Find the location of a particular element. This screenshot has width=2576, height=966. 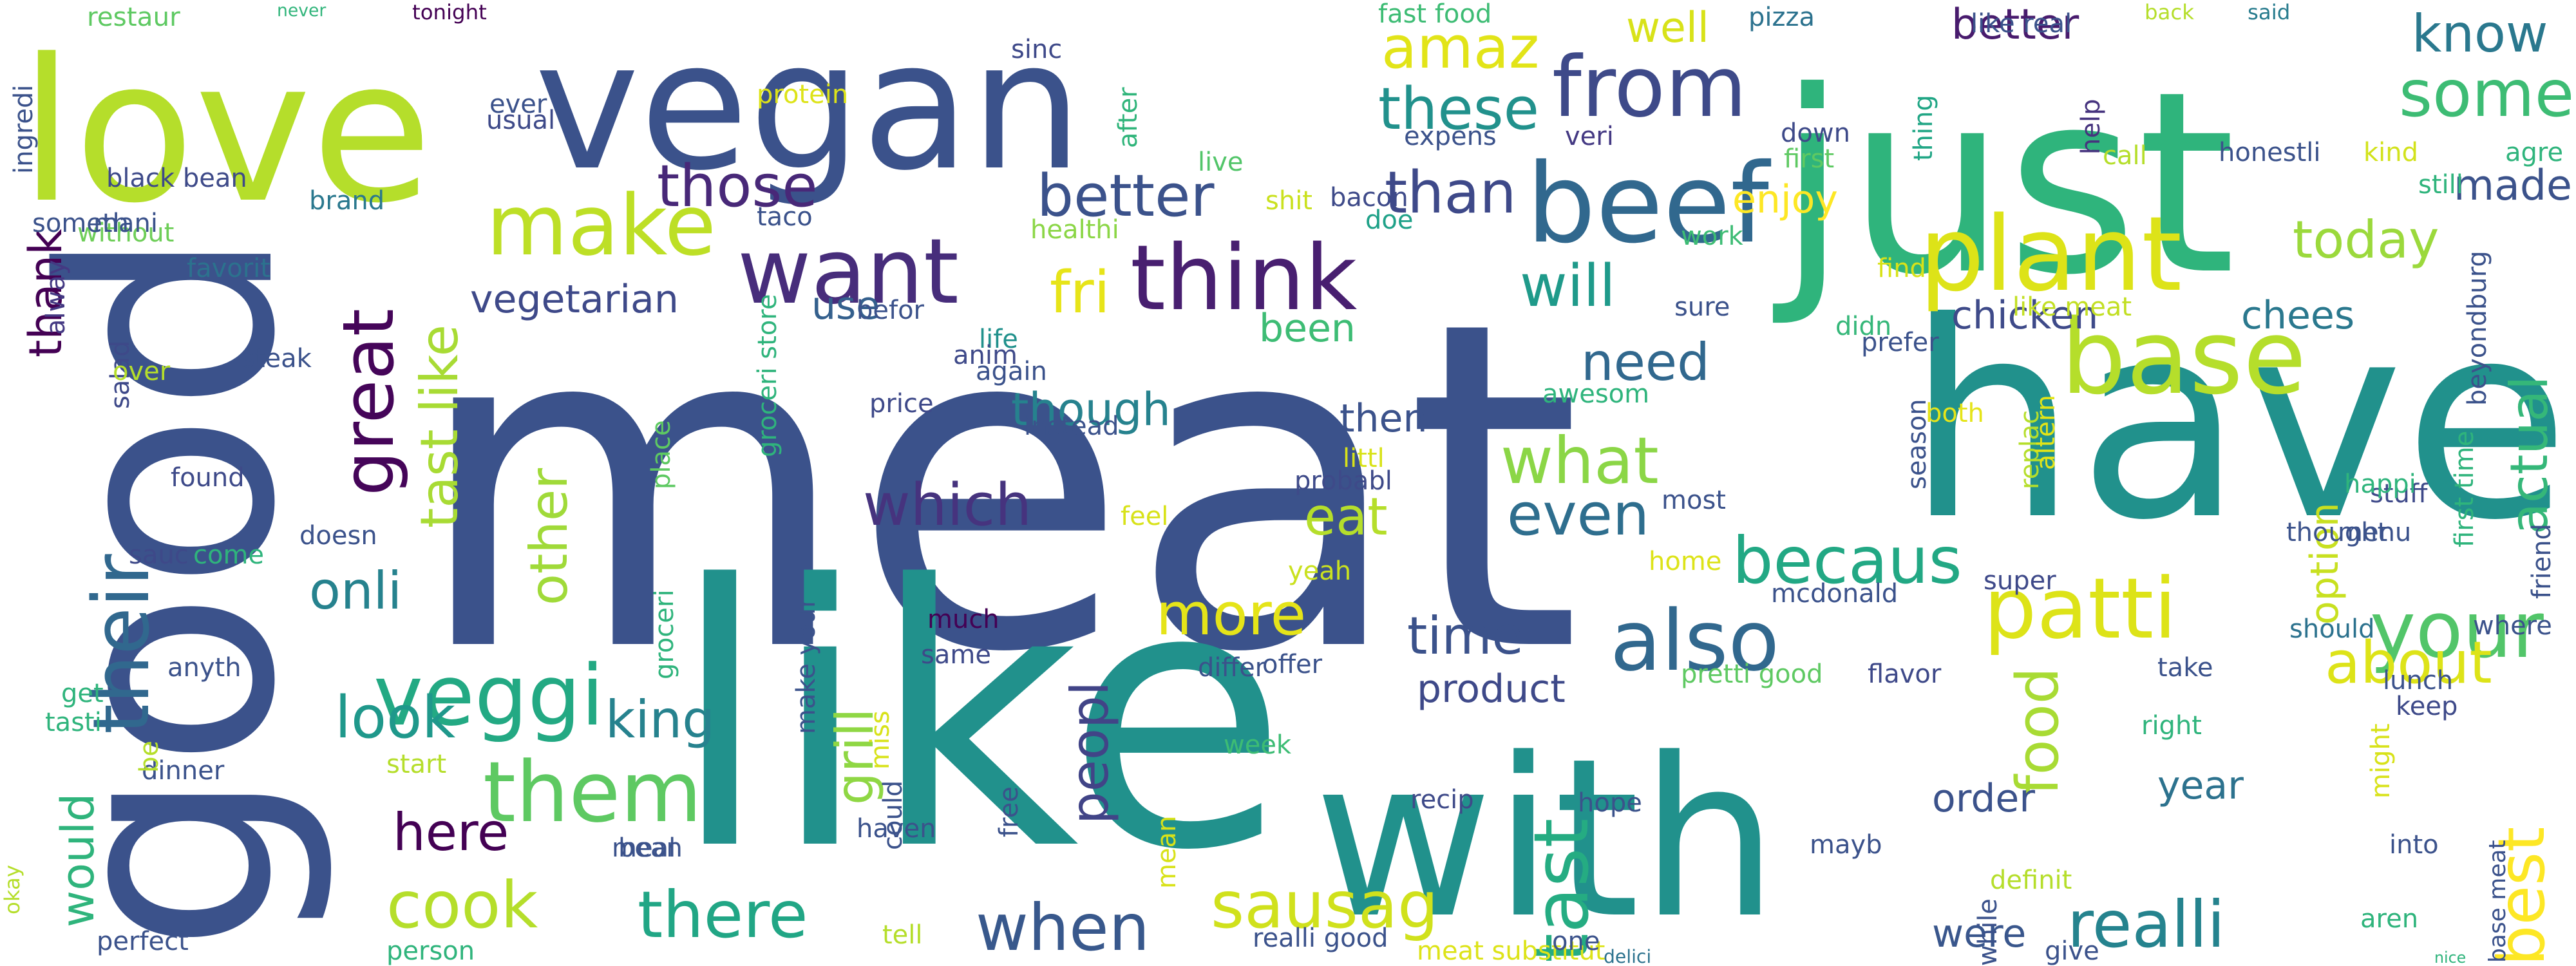

word-healthi: healthi is located at coordinates (1074, 230).